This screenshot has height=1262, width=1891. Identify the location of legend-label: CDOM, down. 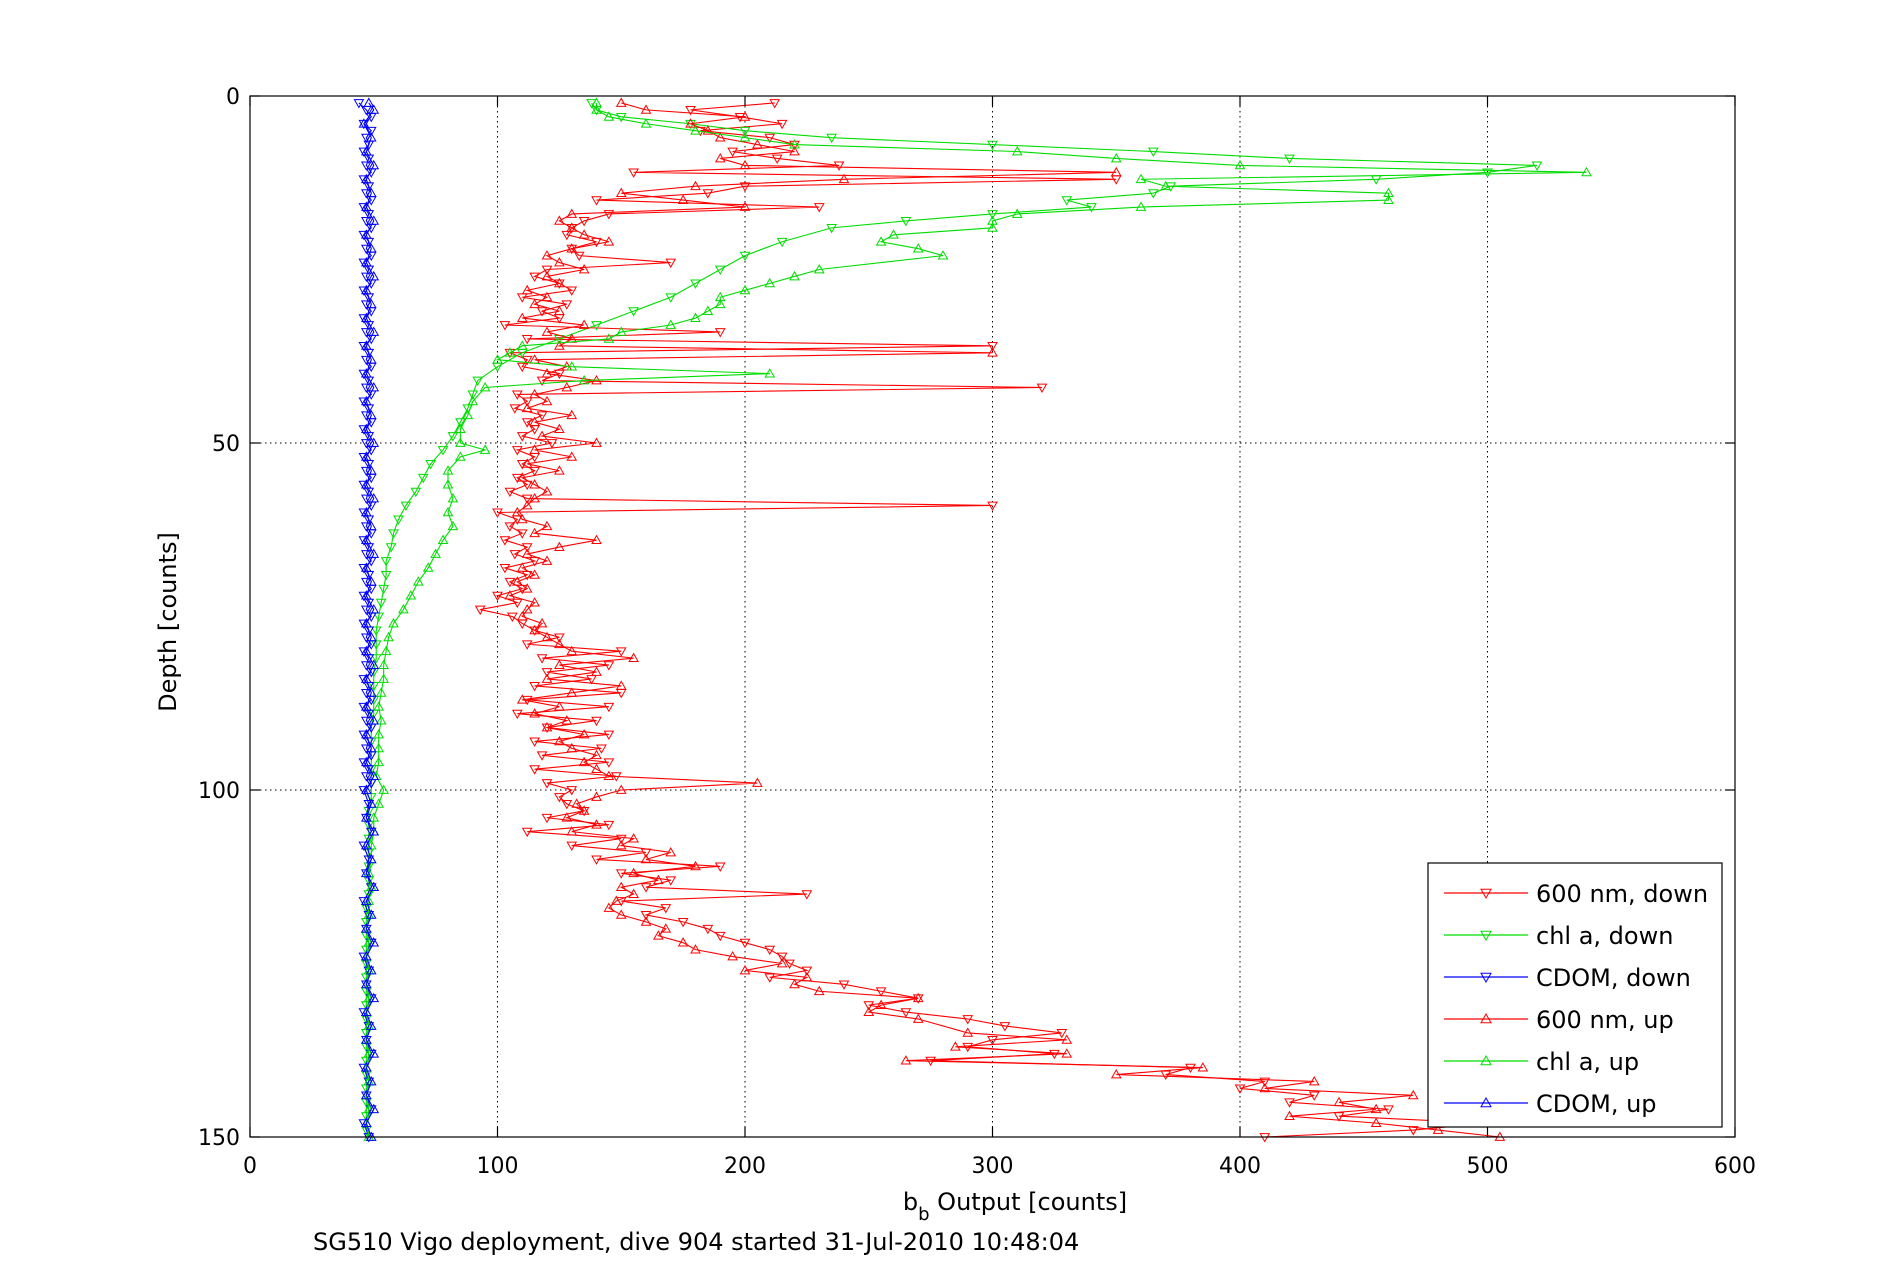
(1613, 978).